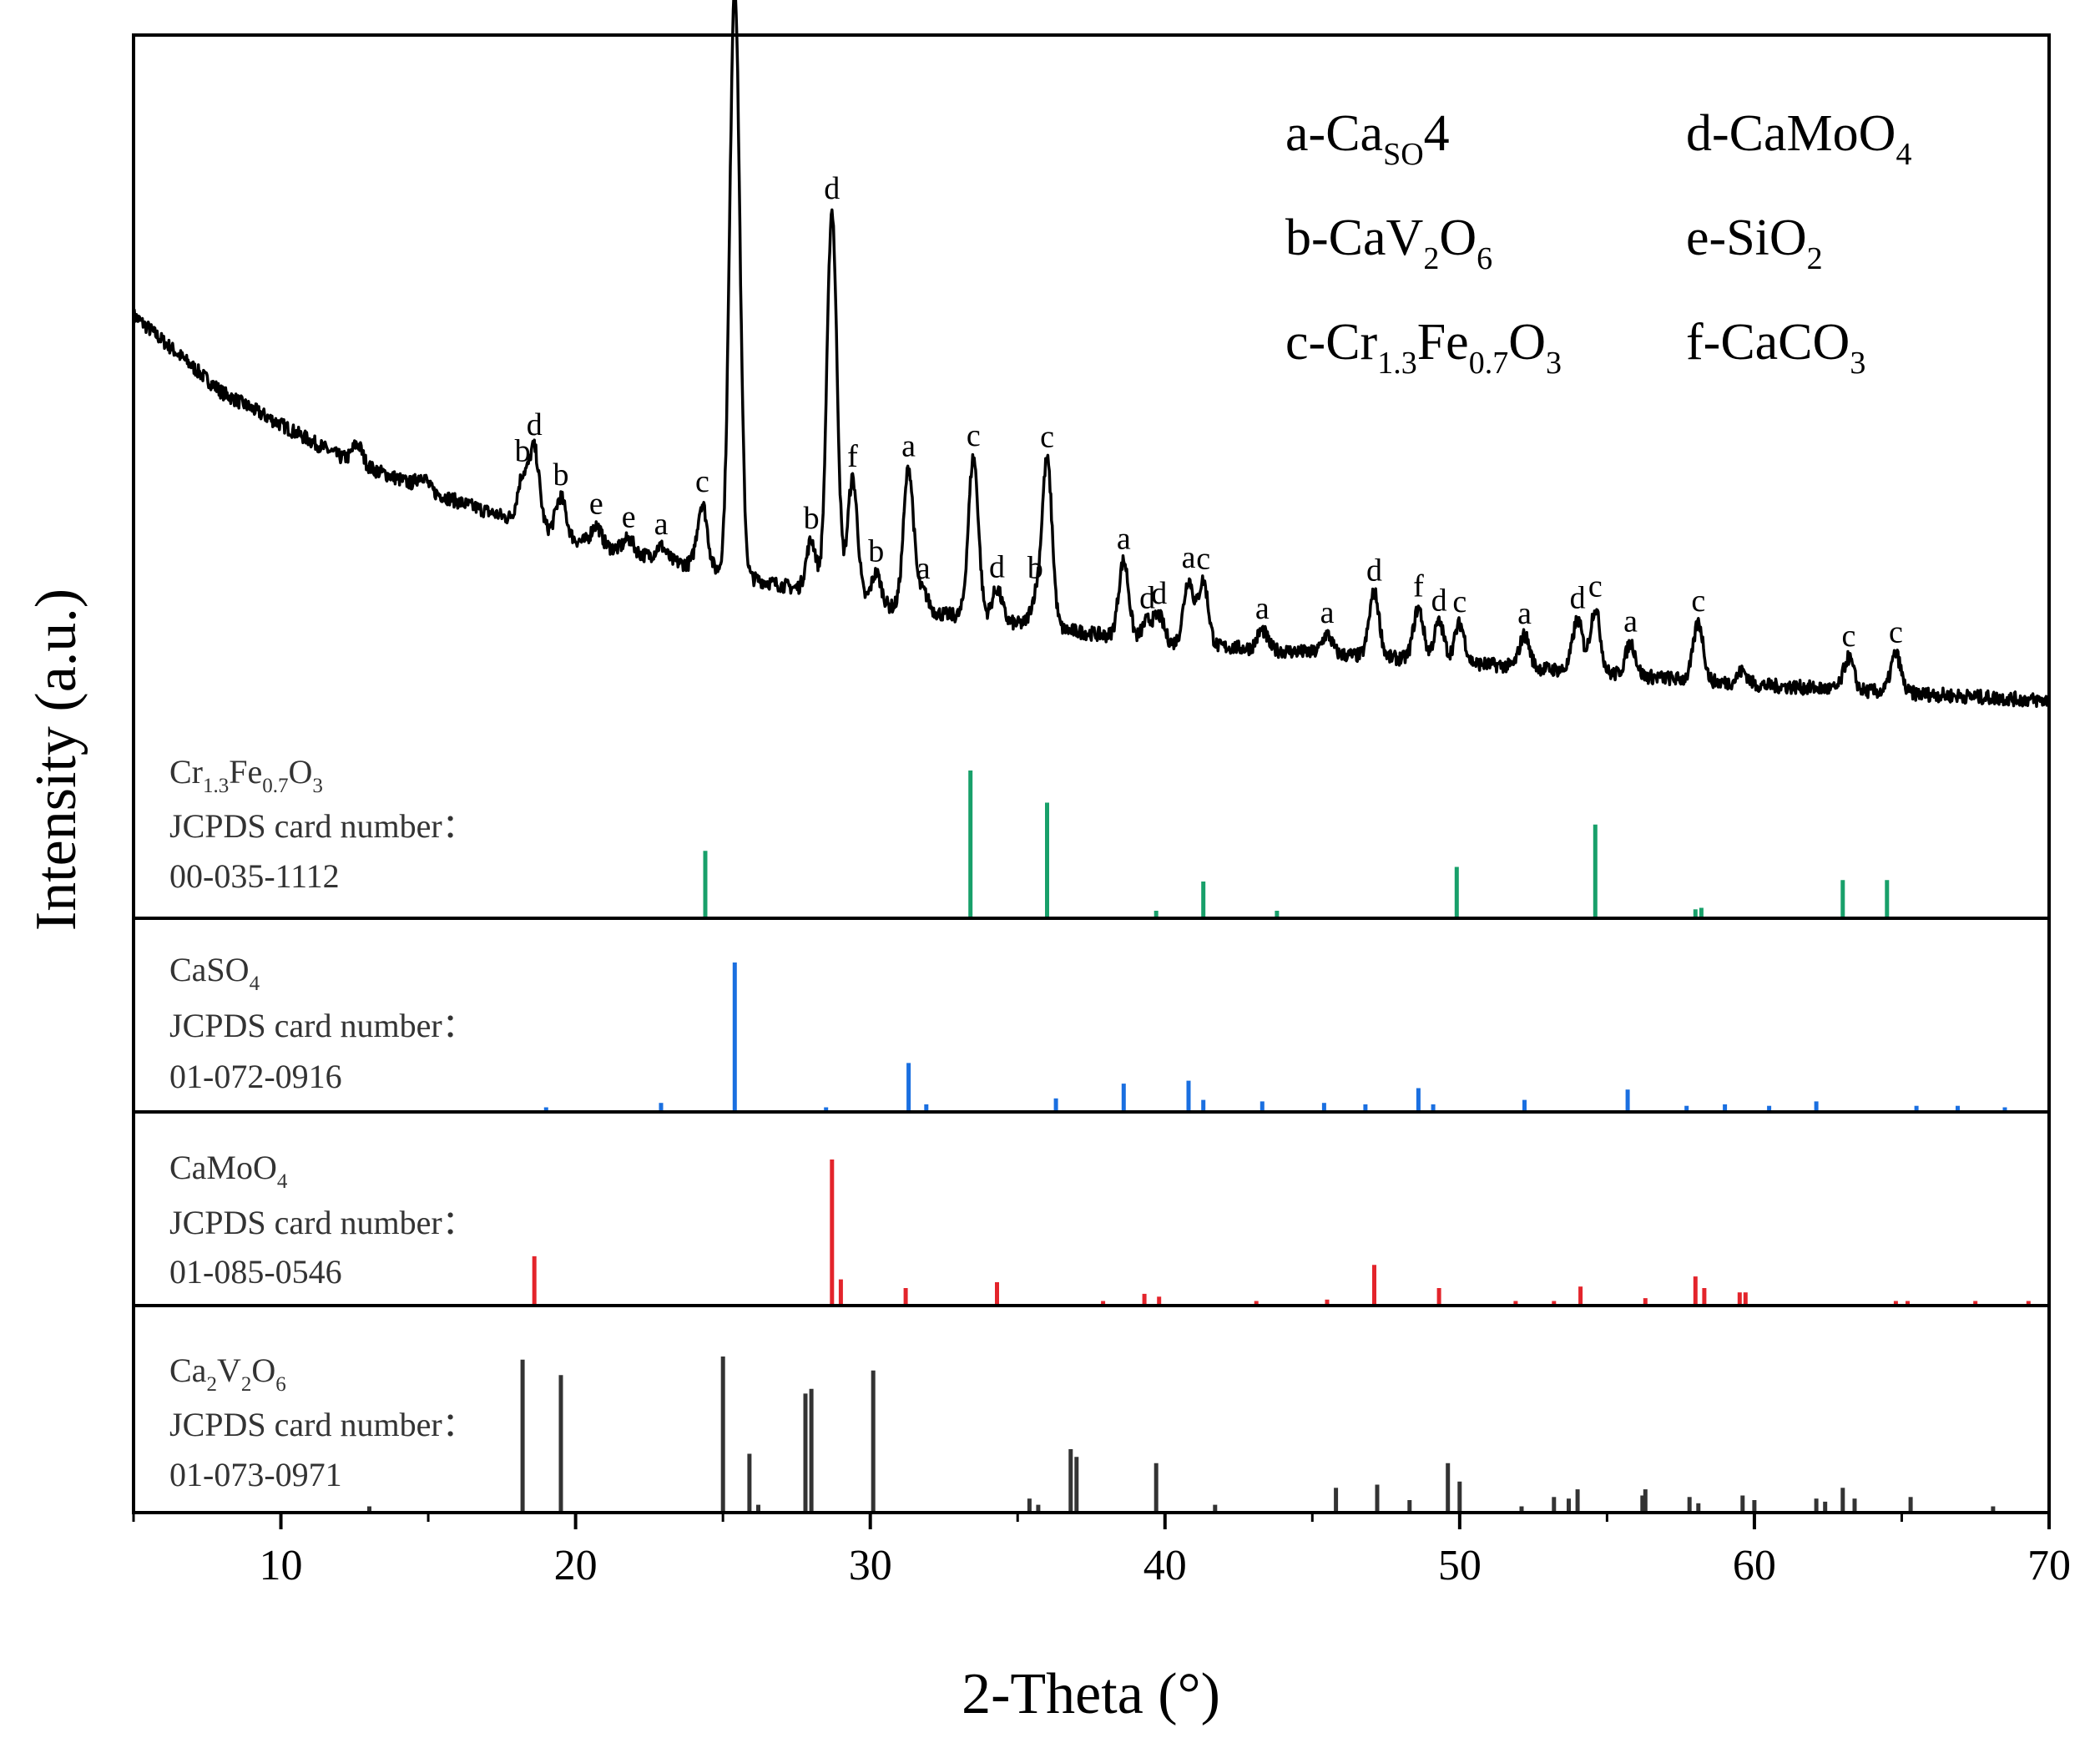  Describe the element at coordinates (1699, 133) in the screenshot. I see `legend-letter: d` at that location.